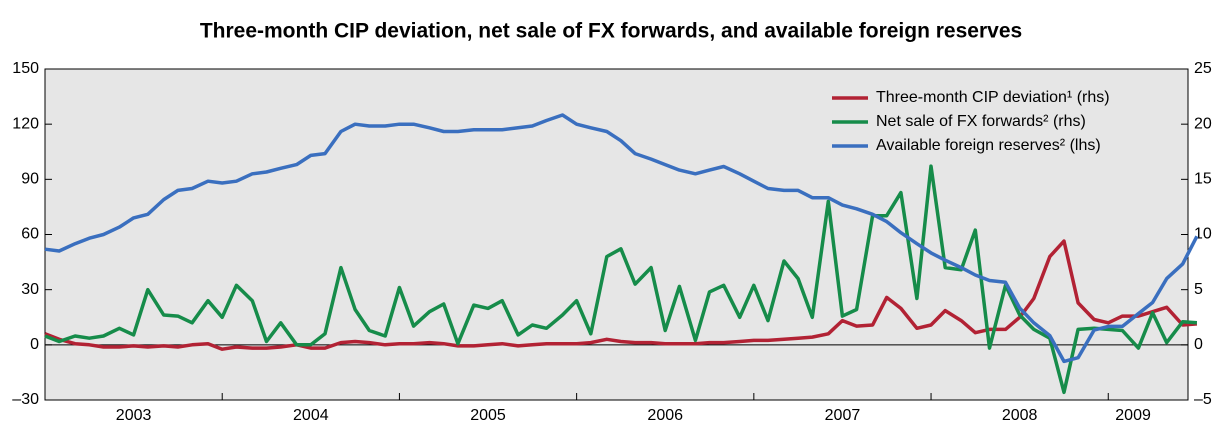 The width and height of the screenshot is (1222, 428). Describe the element at coordinates (25, 399) in the screenshot. I see `y-tick-label: –30` at that location.